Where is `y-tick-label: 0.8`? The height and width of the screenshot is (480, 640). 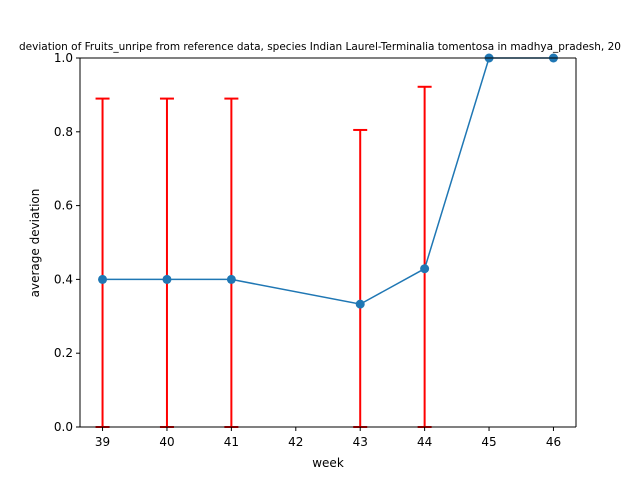 y-tick-label: 0.8 is located at coordinates (63, 132).